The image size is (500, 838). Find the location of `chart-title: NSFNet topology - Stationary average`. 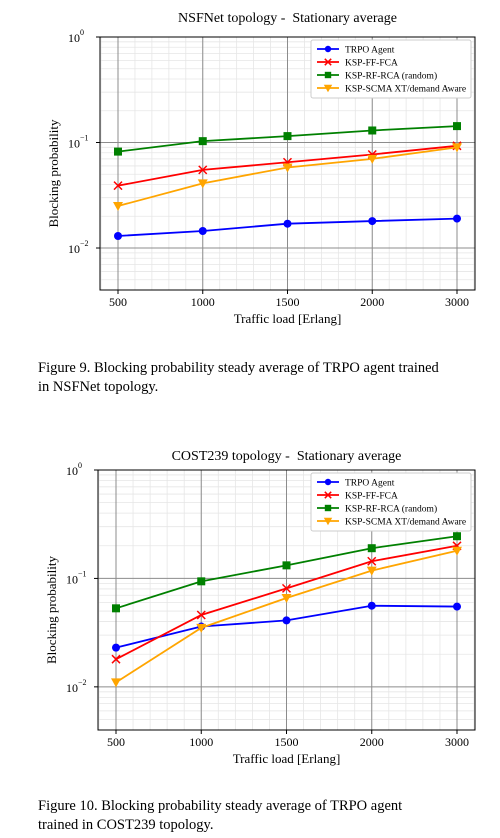

chart-title: NSFNet topology - Stationary average is located at coordinates (287, 18).